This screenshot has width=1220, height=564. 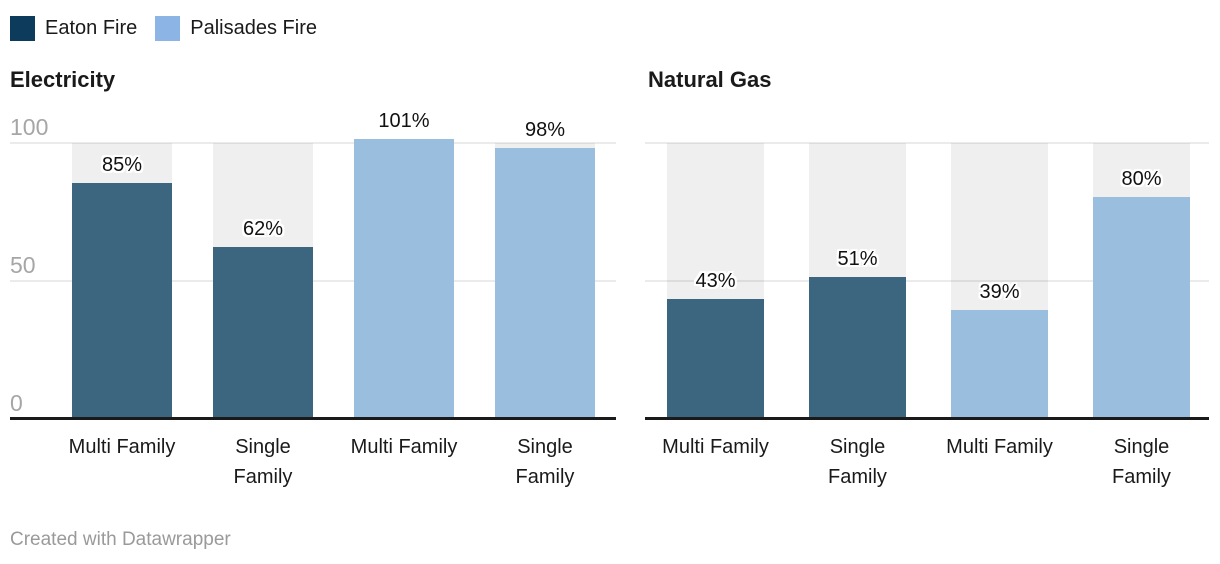 I want to click on legend-item-palisades-fire: Palisades Fire, so click(x=236, y=28).